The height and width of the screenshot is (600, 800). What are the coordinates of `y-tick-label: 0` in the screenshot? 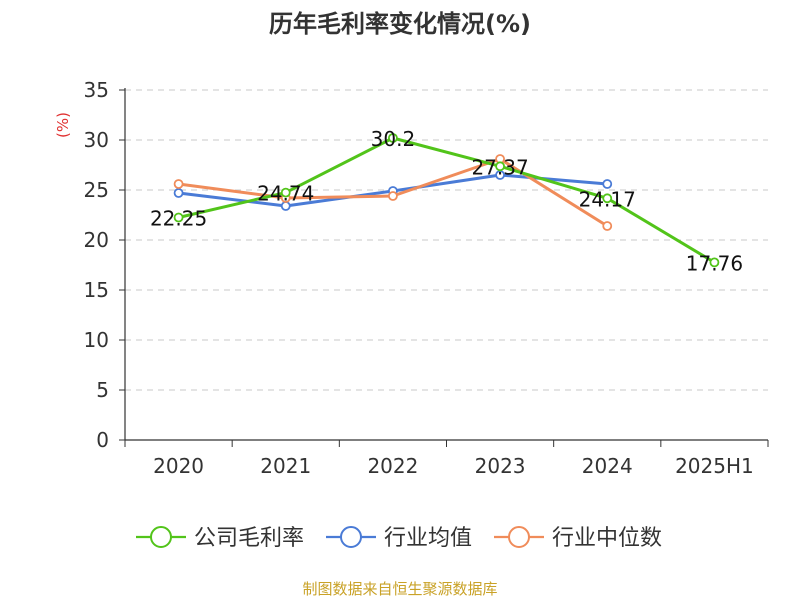 It's located at (102, 440).